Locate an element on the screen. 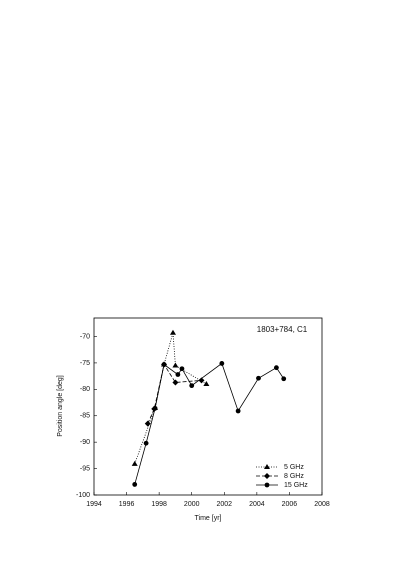 Image resolution: width=409 pixels, height=579 pixels. y-tick-label: -70 is located at coordinates (85, 336).